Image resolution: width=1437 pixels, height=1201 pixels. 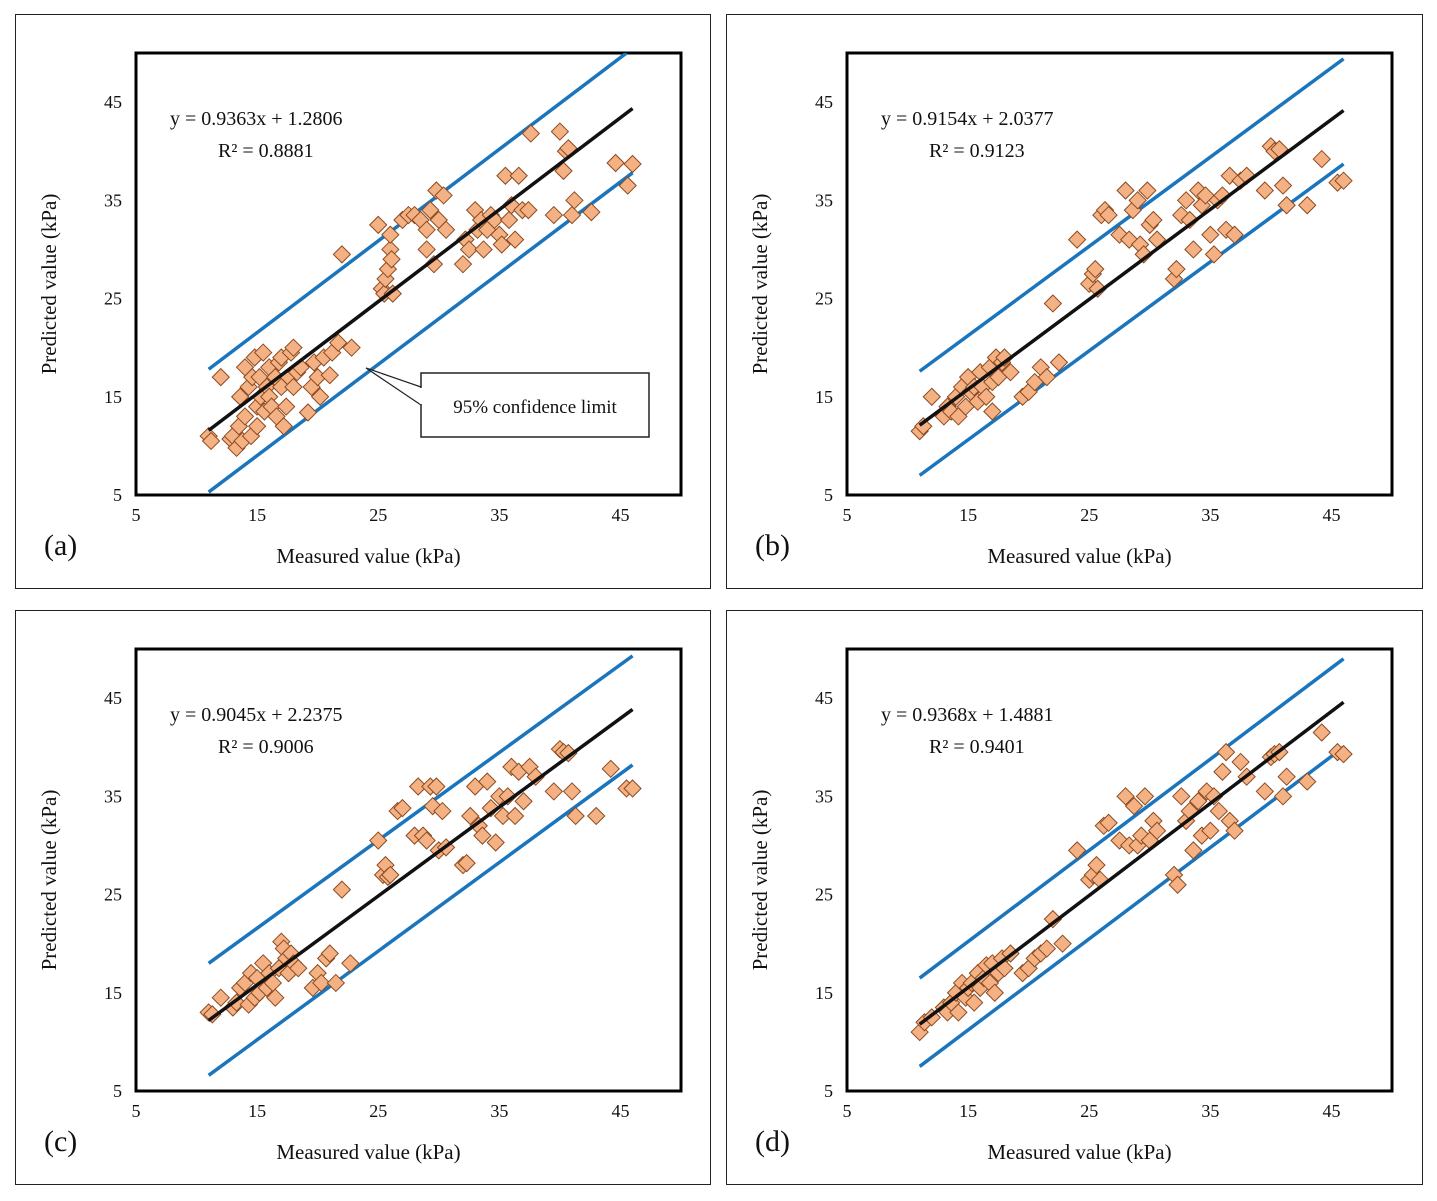 What do you see at coordinates (535, 405) in the screenshot?
I see `callout-box` at bounding box center [535, 405].